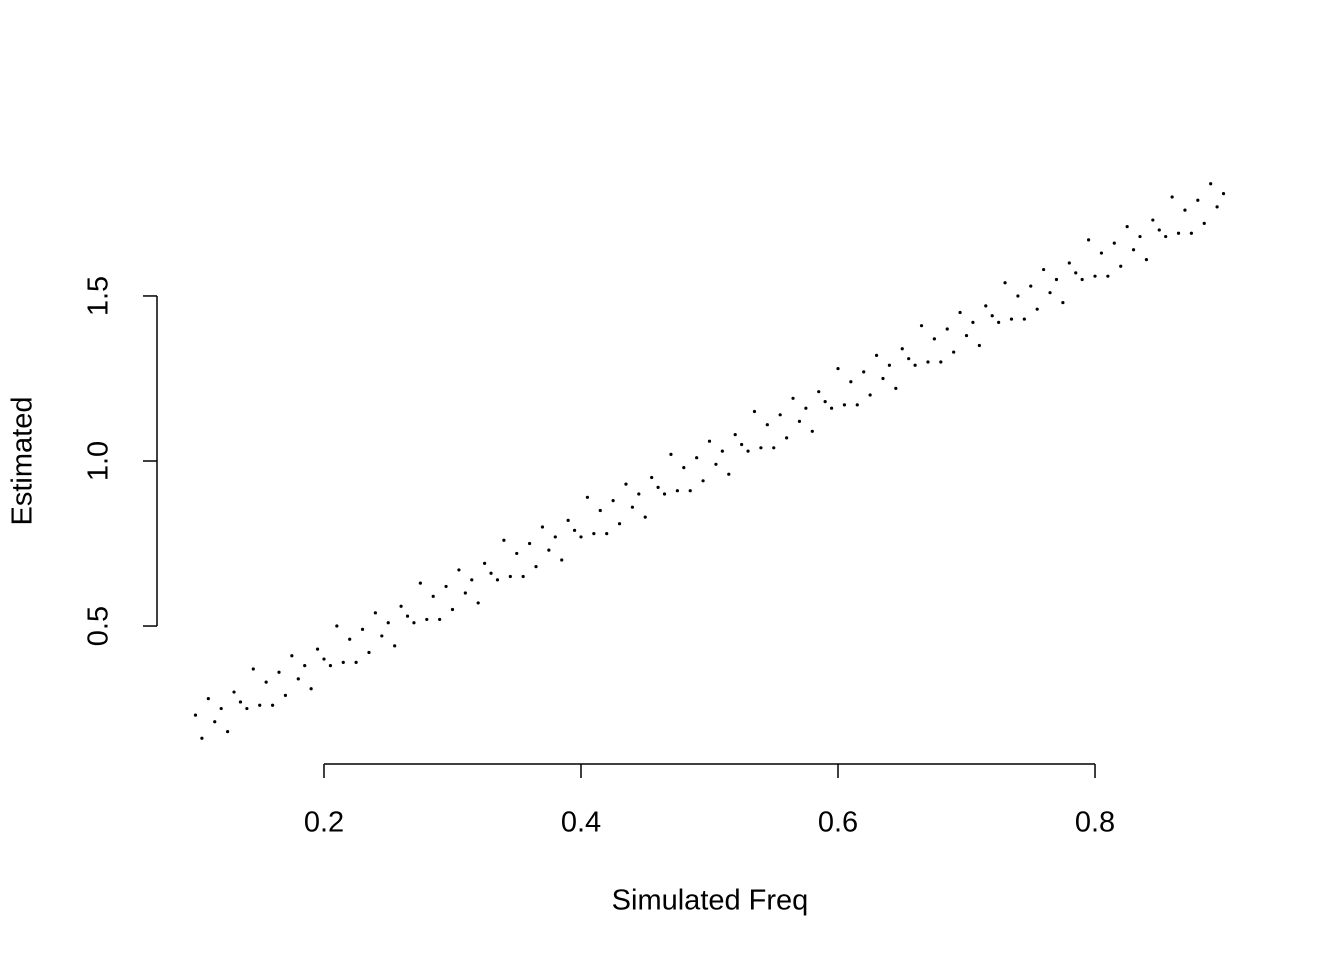 The width and height of the screenshot is (1344, 965). Describe the element at coordinates (99, 461) in the screenshot. I see `y-tick-label: 1.0` at that location.